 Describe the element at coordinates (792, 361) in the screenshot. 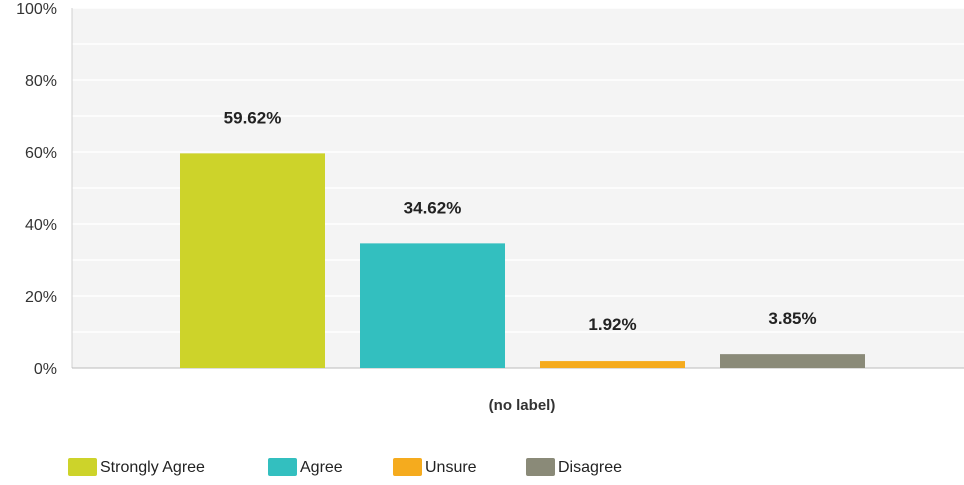

I see `bar-disagree` at that location.